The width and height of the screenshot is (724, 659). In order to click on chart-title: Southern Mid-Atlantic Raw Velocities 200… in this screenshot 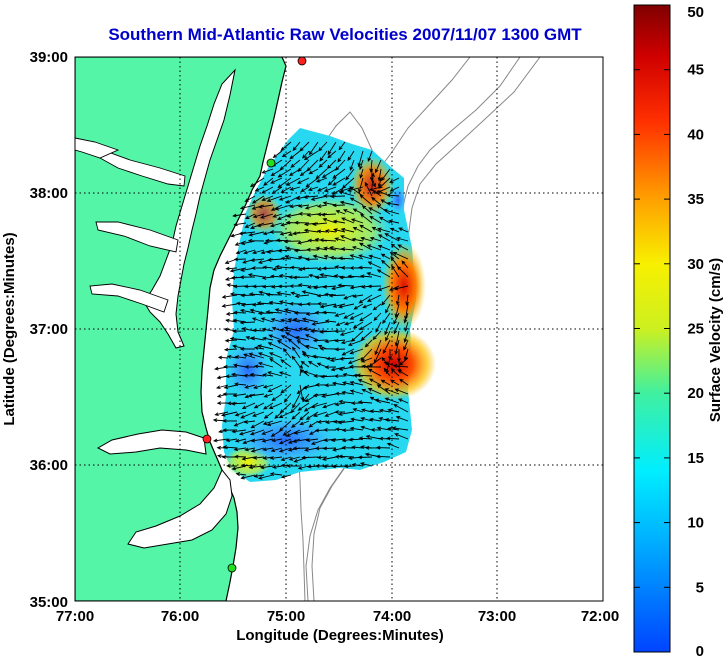, I will do `click(345, 34)`.